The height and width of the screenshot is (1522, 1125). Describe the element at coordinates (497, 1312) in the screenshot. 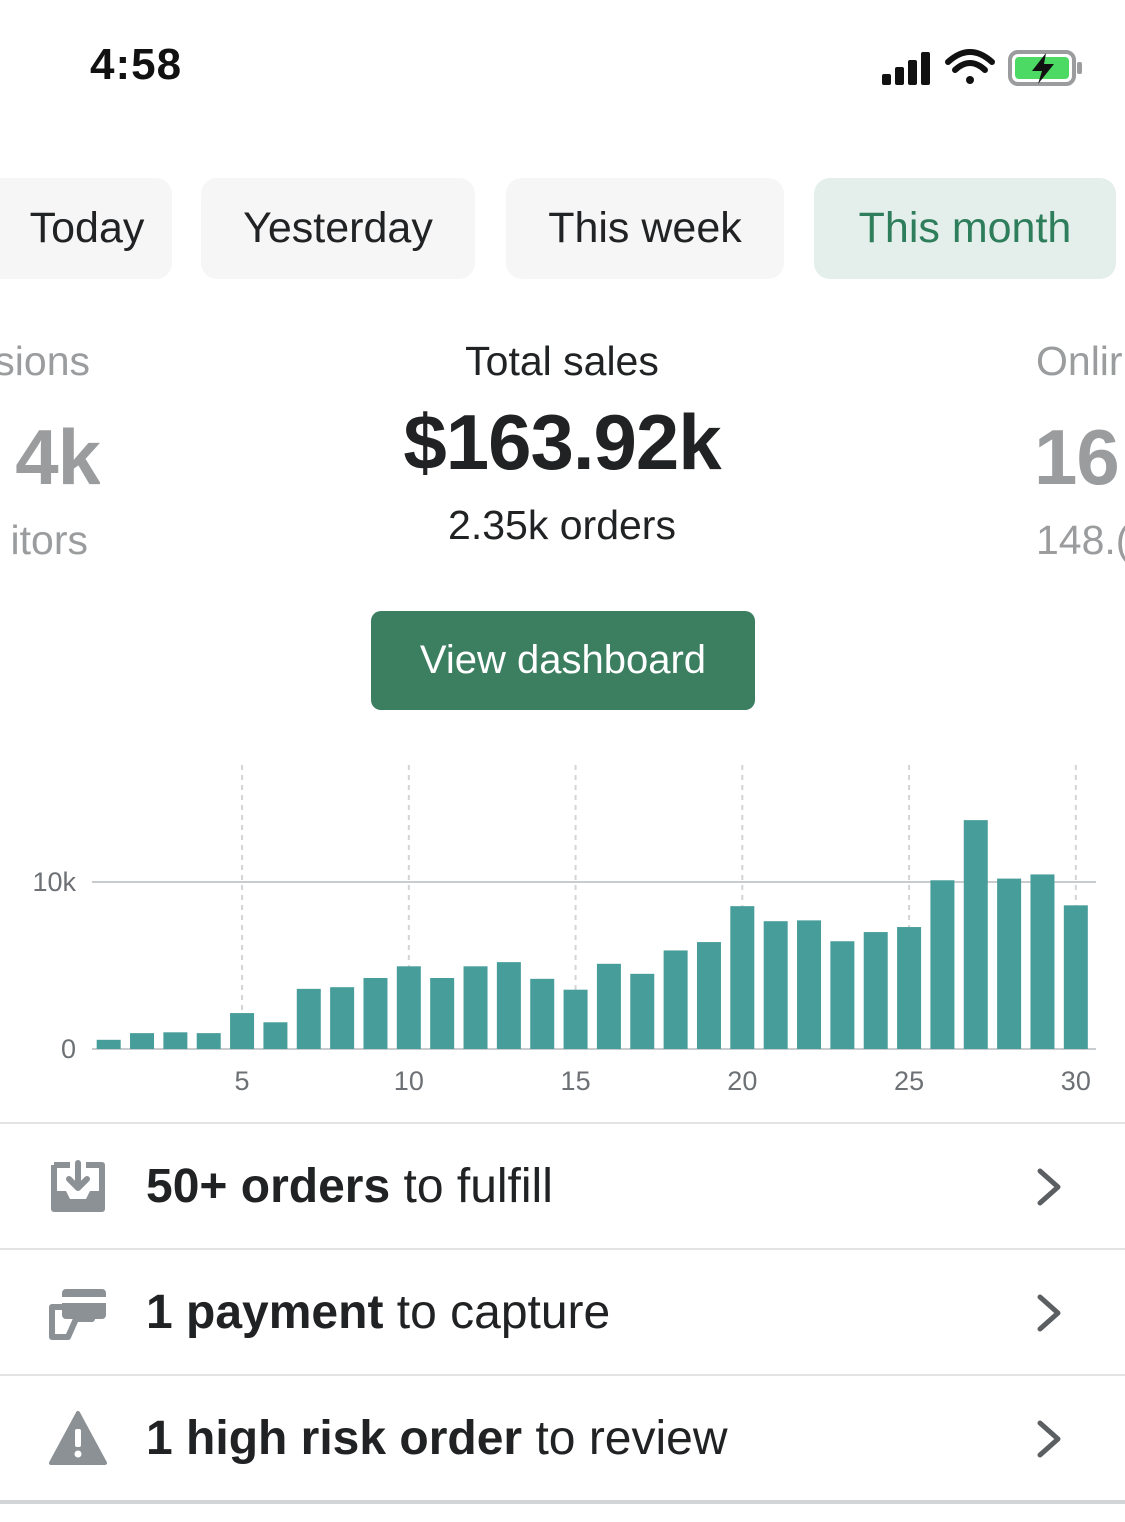

I see `task-rest: to capture` at that location.